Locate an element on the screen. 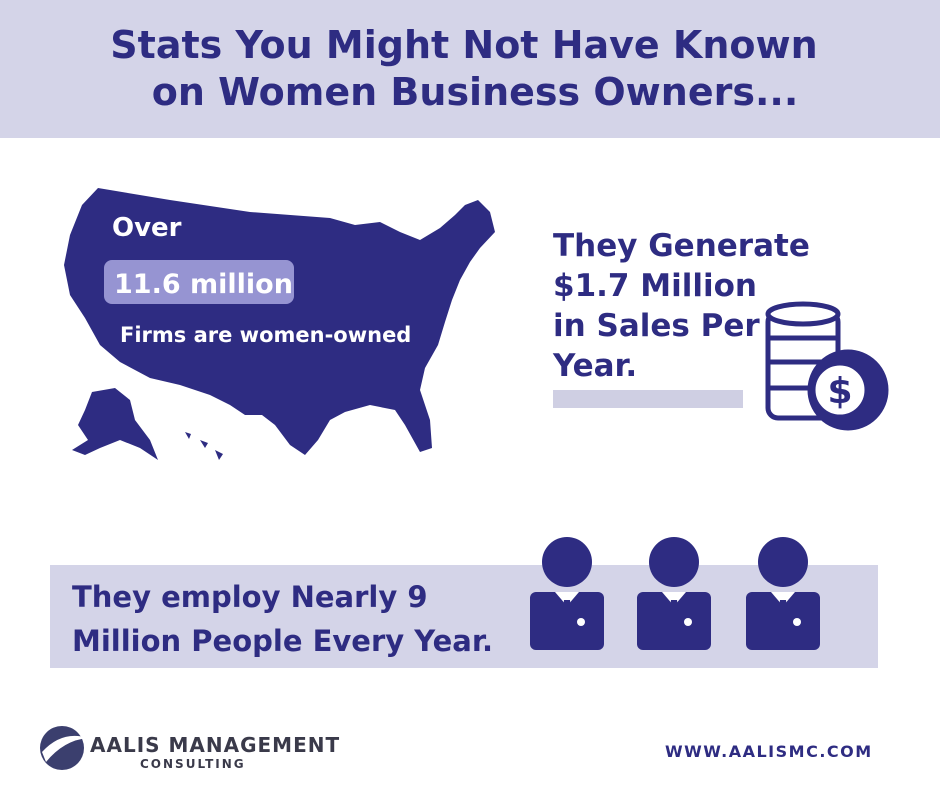 The image size is (940, 788). coin-face is located at coordinates (840, 390).